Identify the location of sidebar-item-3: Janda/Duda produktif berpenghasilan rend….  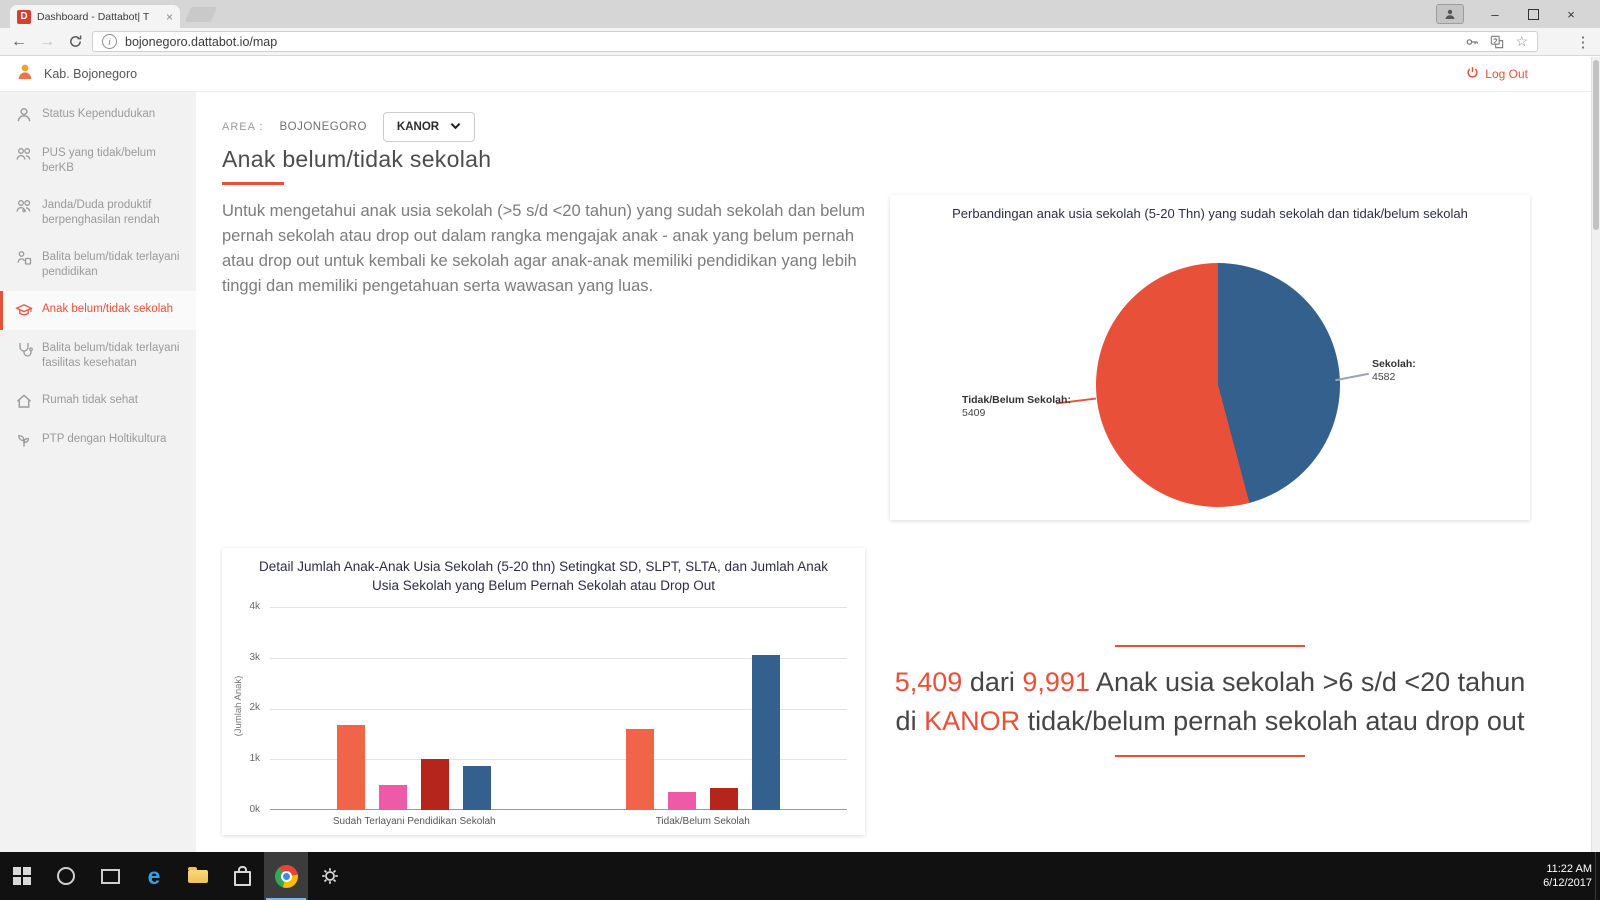
(98, 213).